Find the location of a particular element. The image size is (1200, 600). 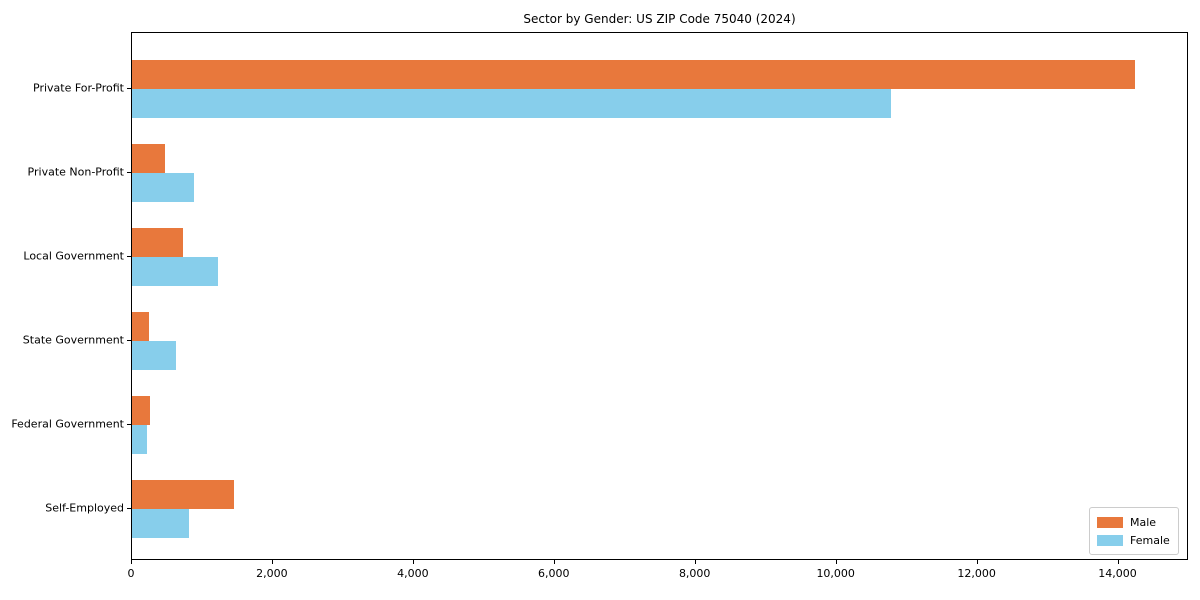

x-axis-tick-label: 14,000 is located at coordinates (1117, 573).